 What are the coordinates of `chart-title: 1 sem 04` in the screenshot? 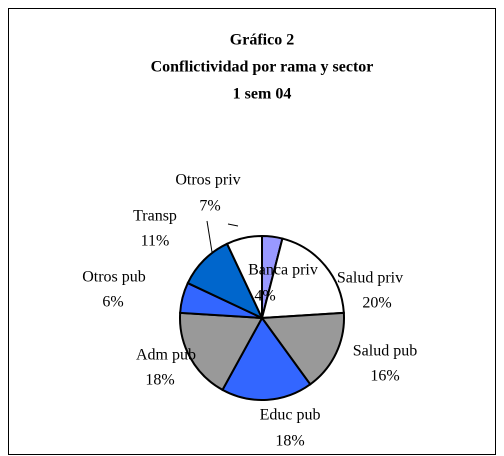 It's located at (262, 94).